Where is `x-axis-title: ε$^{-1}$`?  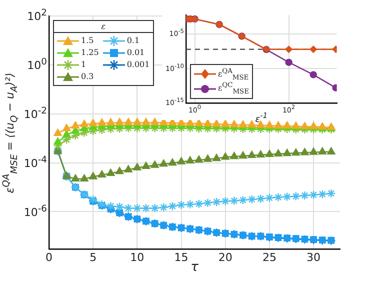 x-axis-title: ε$^{-1}$ is located at coordinates (261, 118).